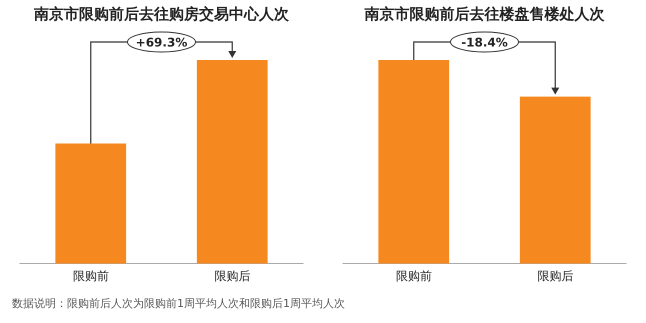  Describe the element at coordinates (484, 43) in the screenshot. I see `text: -18.4%` at that location.